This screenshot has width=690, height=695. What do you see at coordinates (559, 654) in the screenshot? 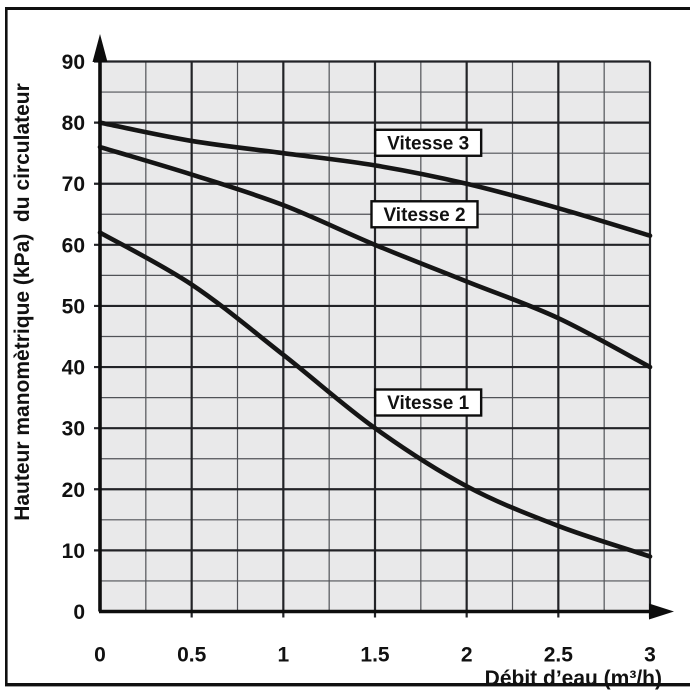
I see `x-tick-label: 2.5` at bounding box center [559, 654].